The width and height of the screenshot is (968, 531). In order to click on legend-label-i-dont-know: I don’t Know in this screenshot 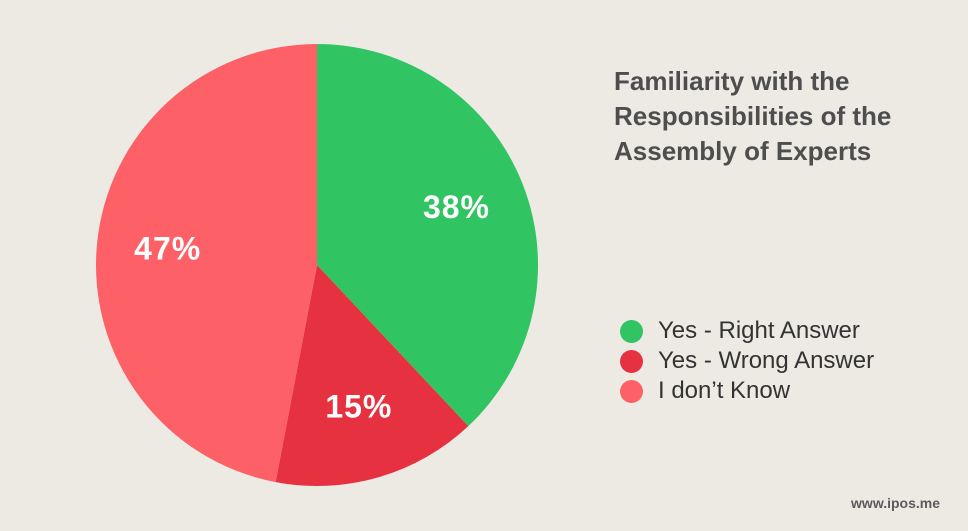, I will do `click(724, 390)`.